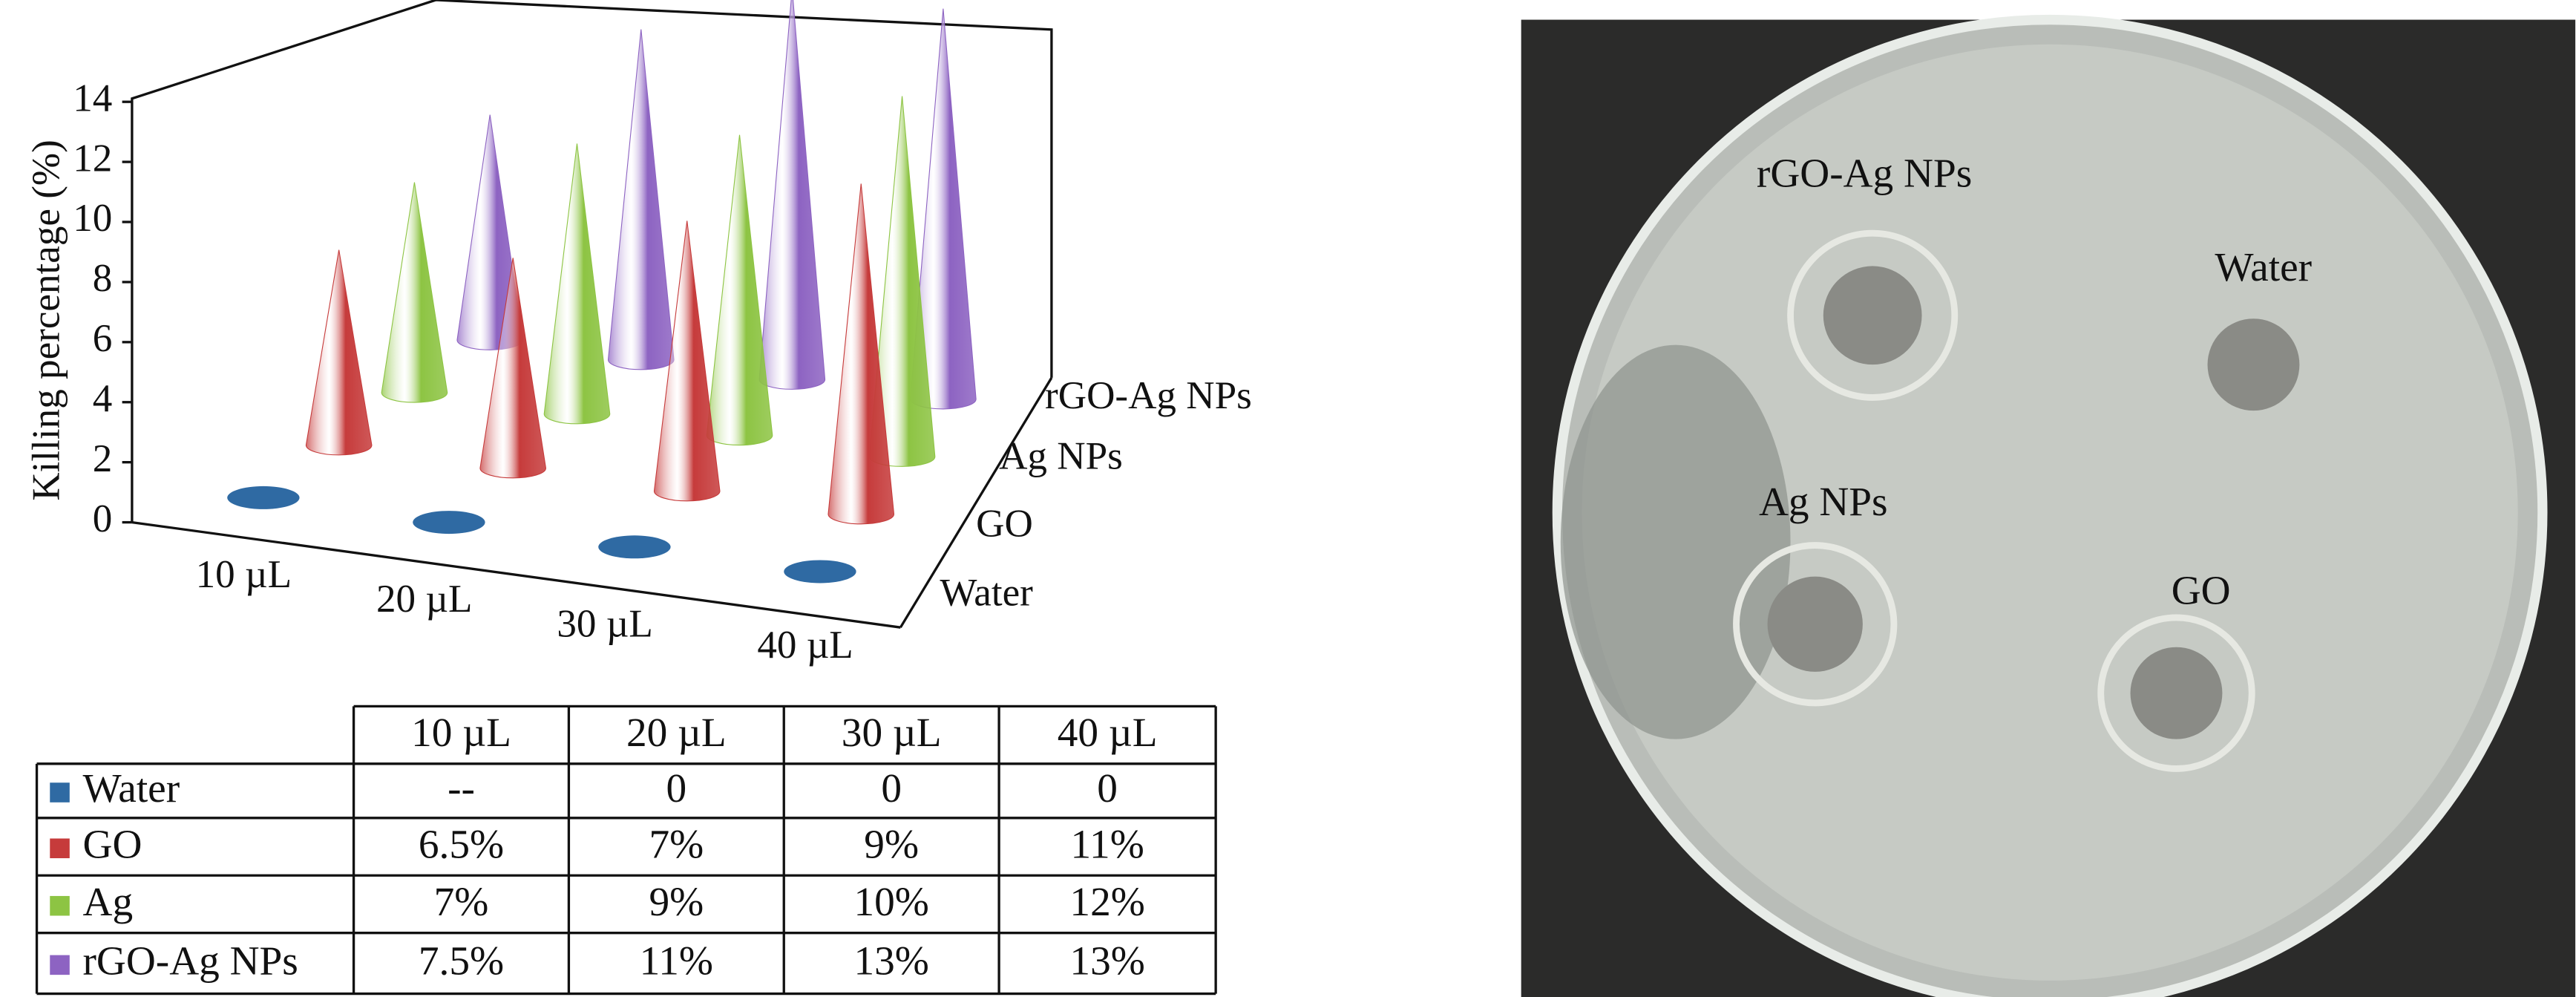 The width and height of the screenshot is (2576, 997). I want to click on side-edge, so click(976, 503).